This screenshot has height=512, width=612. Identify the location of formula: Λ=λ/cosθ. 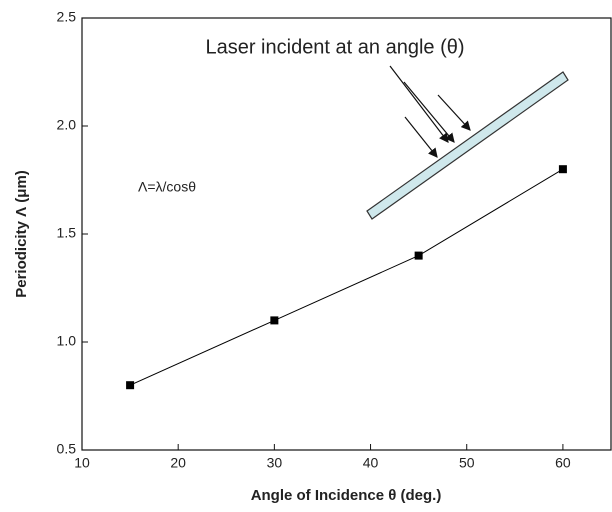
(167, 187).